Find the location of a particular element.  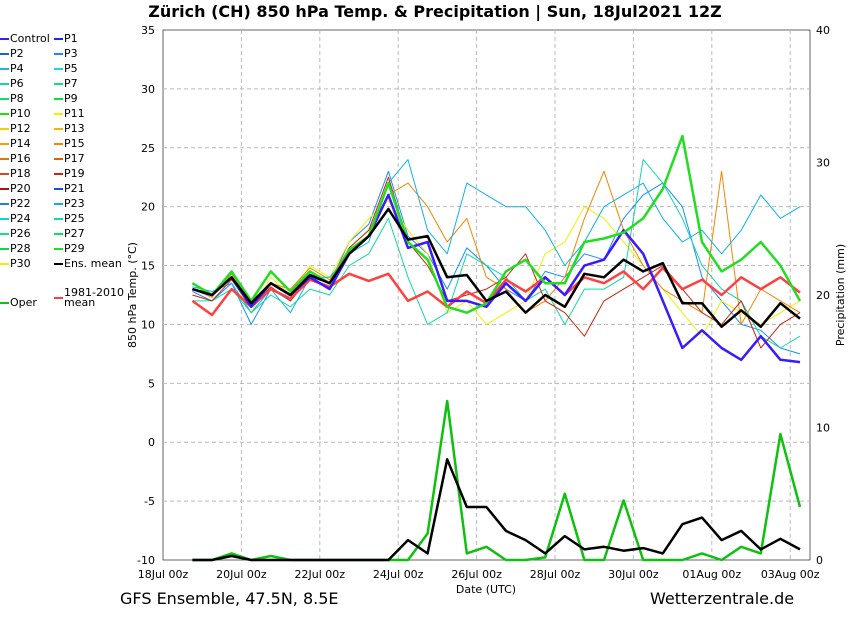

legend-entry: P25 is located at coordinates (69, 219).